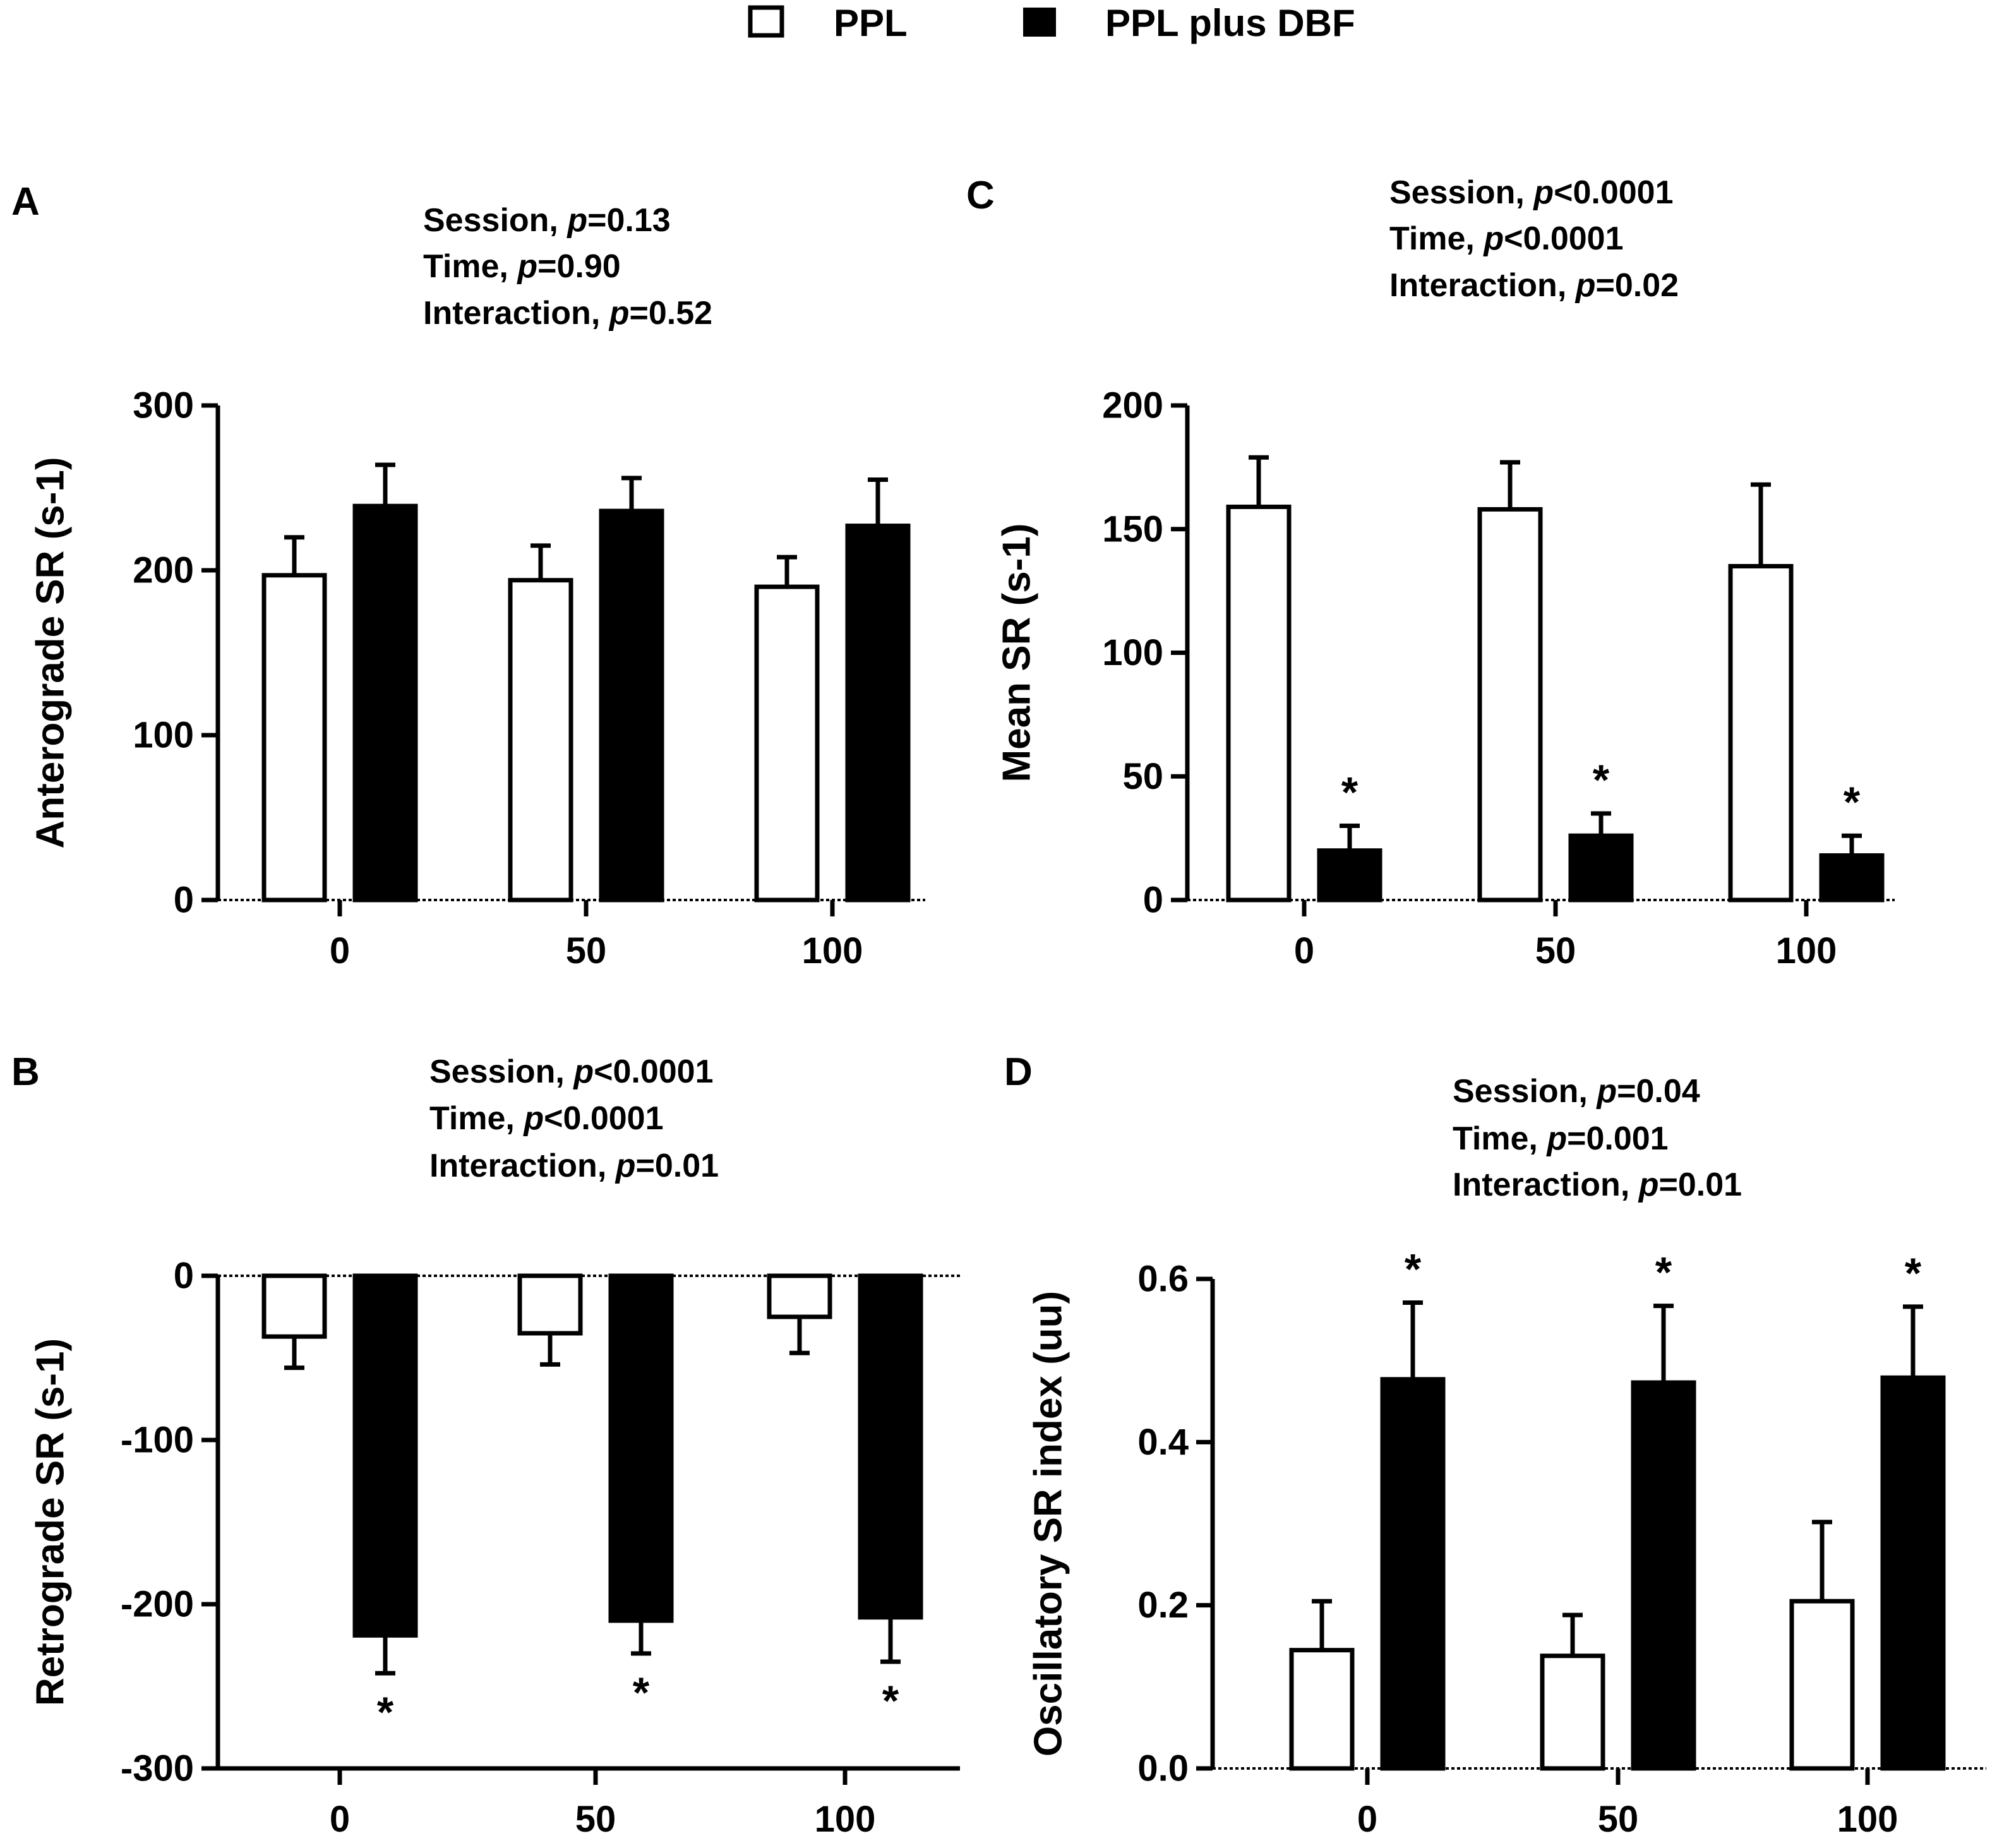 This screenshot has height=1848, width=1997. Describe the element at coordinates (1658, 1091) in the screenshot. I see `stats-value: =0.04` at that location.